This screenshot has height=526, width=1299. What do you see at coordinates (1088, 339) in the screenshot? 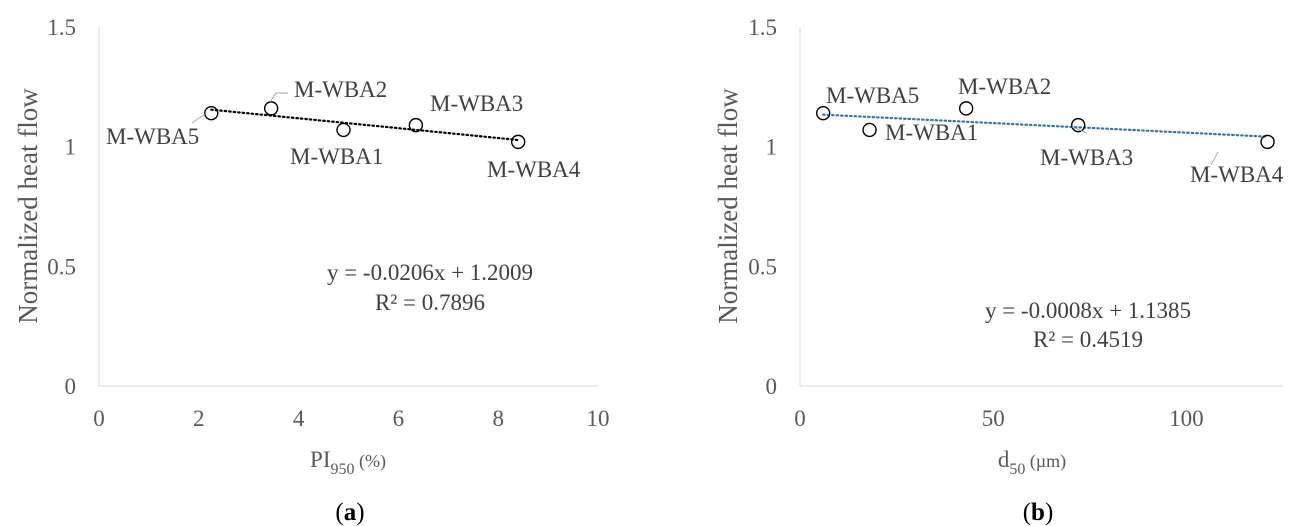
I see `r-squared-value: R² = 0.4519` at bounding box center [1088, 339].